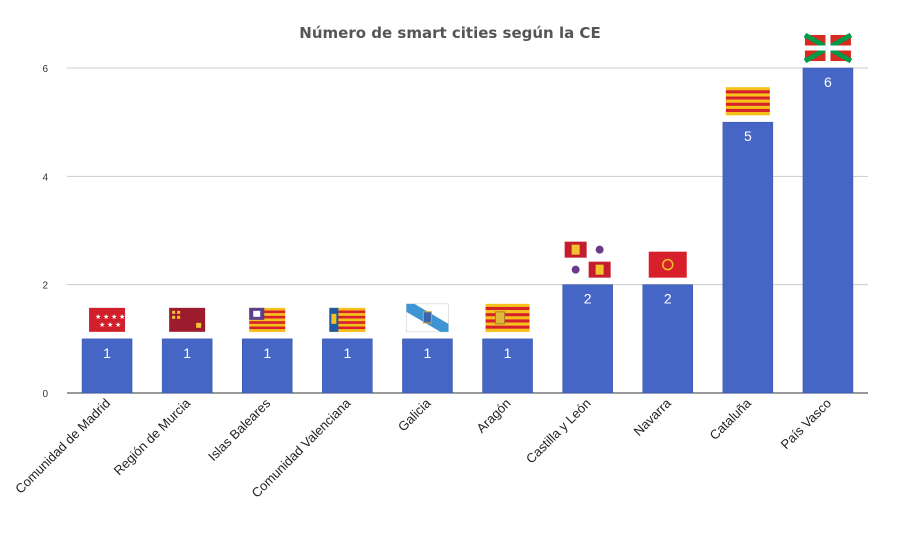  I want to click on y-tick-label: 4, so click(45, 177).